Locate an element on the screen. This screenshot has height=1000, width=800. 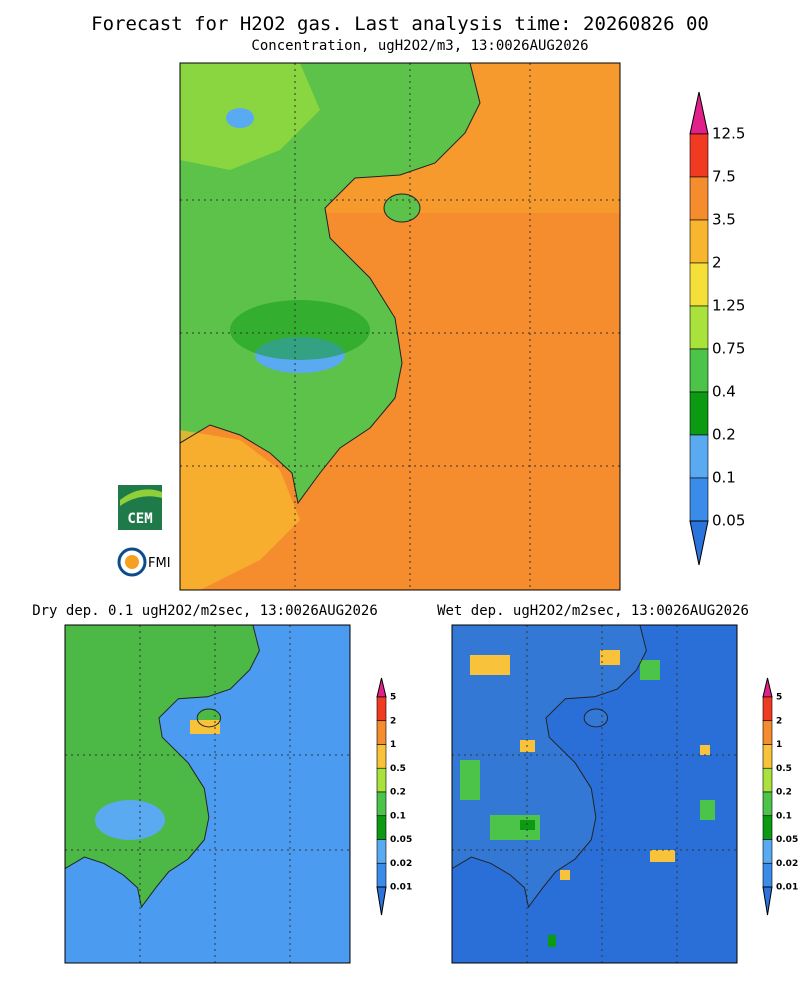
colorbar-label: 7.5 is located at coordinates (724, 177).